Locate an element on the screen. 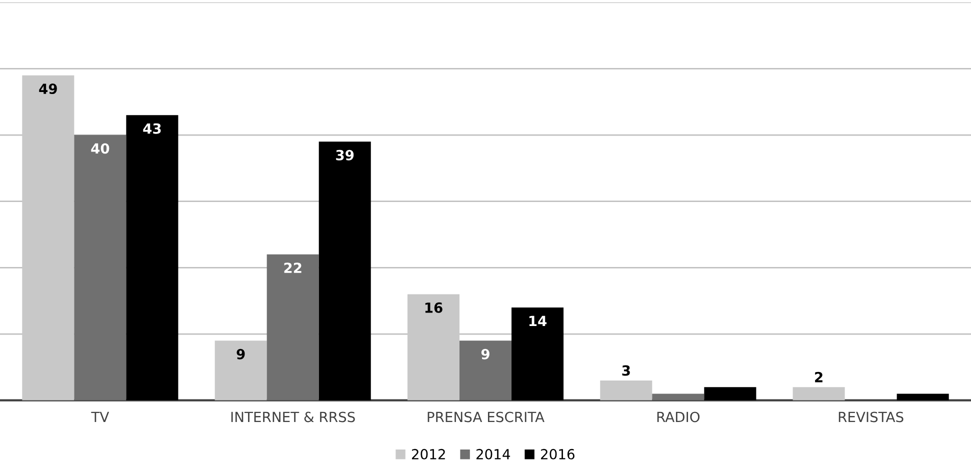 The width and height of the screenshot is (971, 471). data-label: 14 is located at coordinates (538, 321).